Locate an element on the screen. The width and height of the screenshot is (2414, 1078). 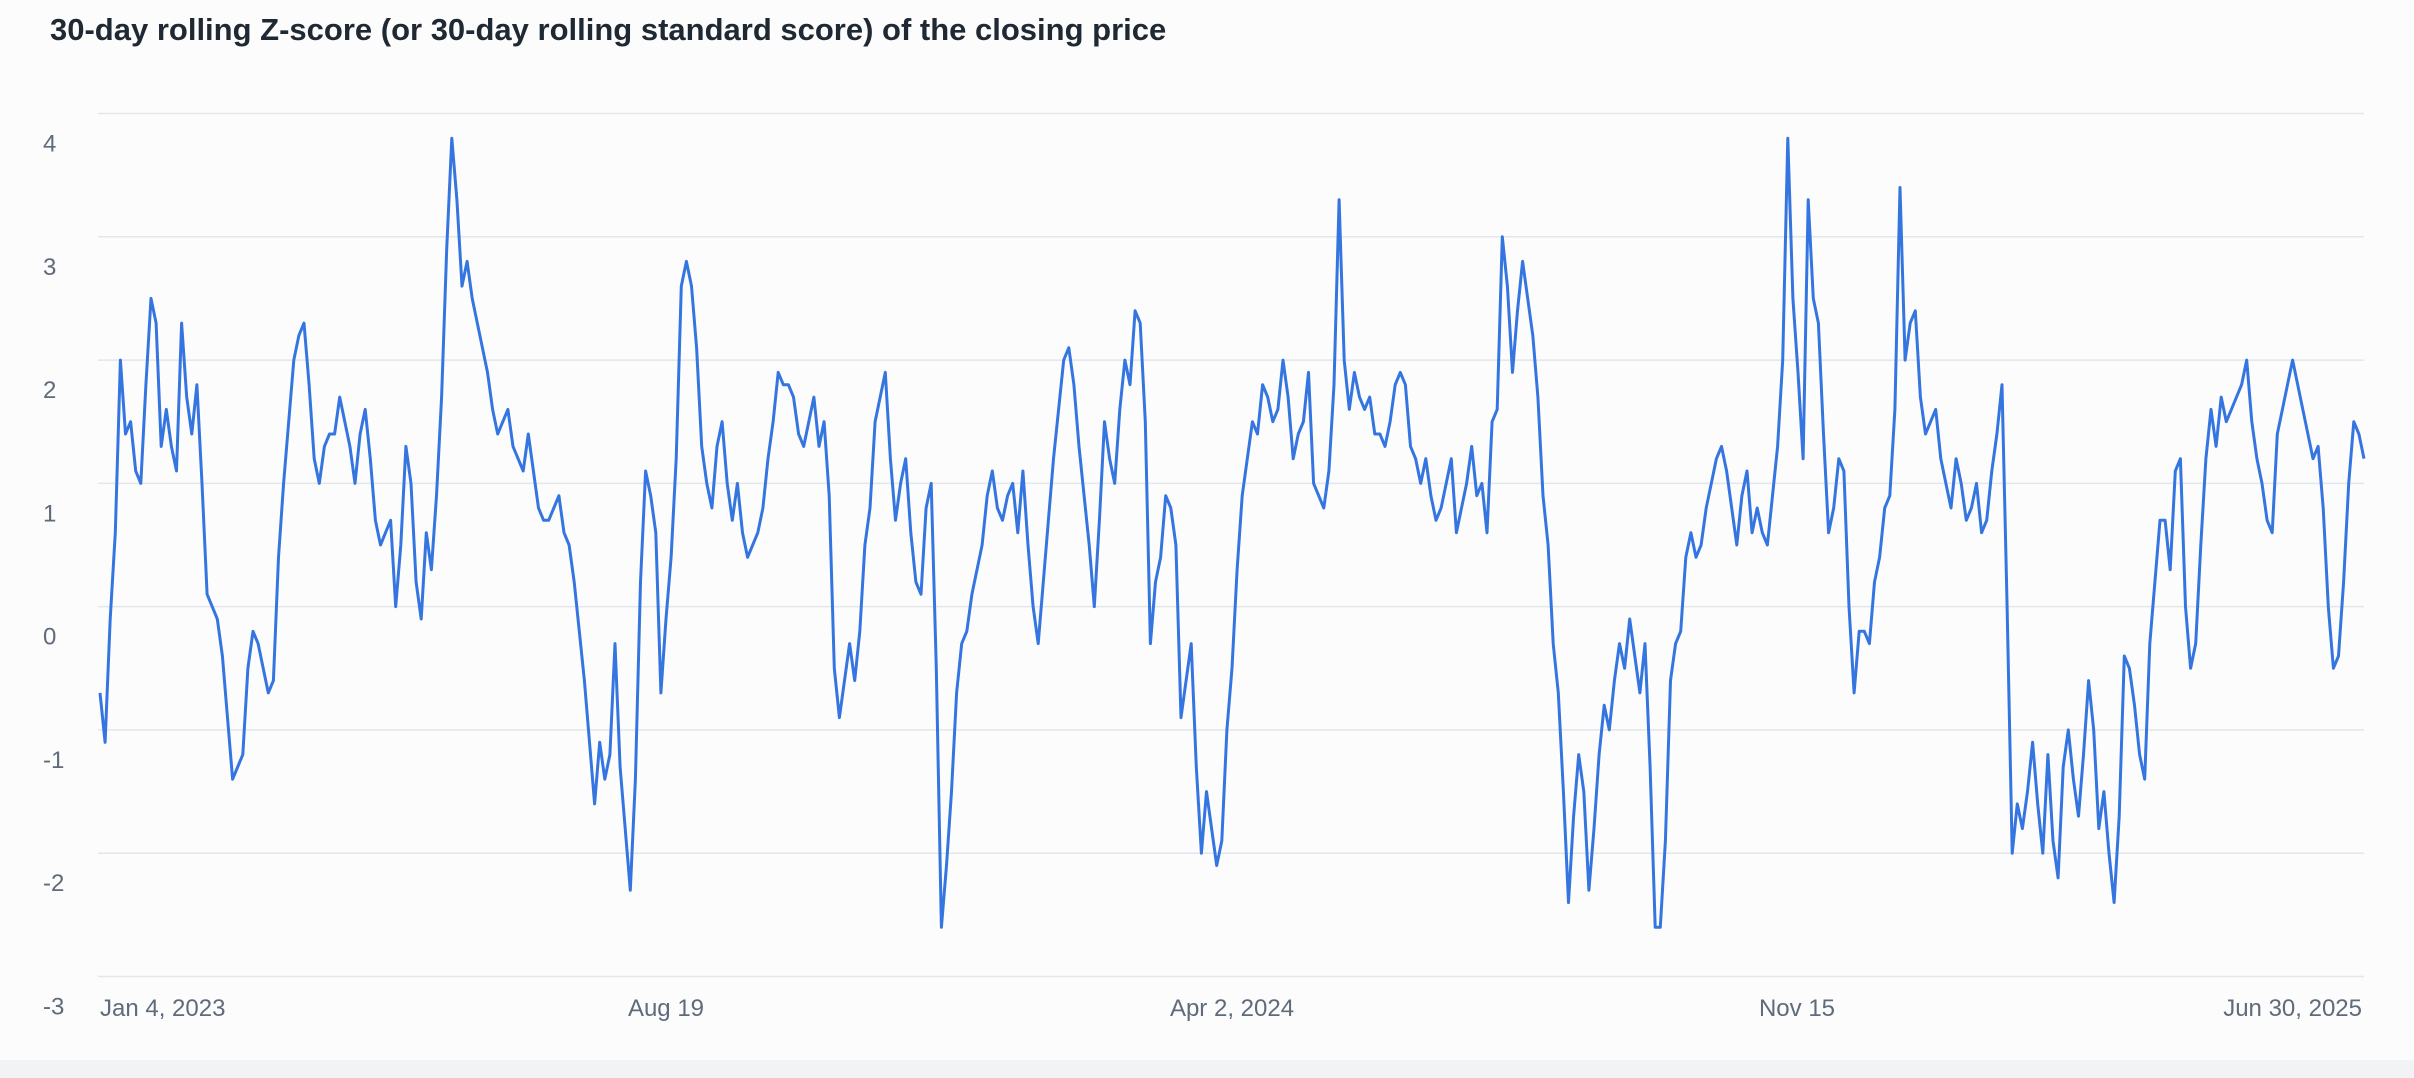
y-tick-label: 2 is located at coordinates (49, 390).